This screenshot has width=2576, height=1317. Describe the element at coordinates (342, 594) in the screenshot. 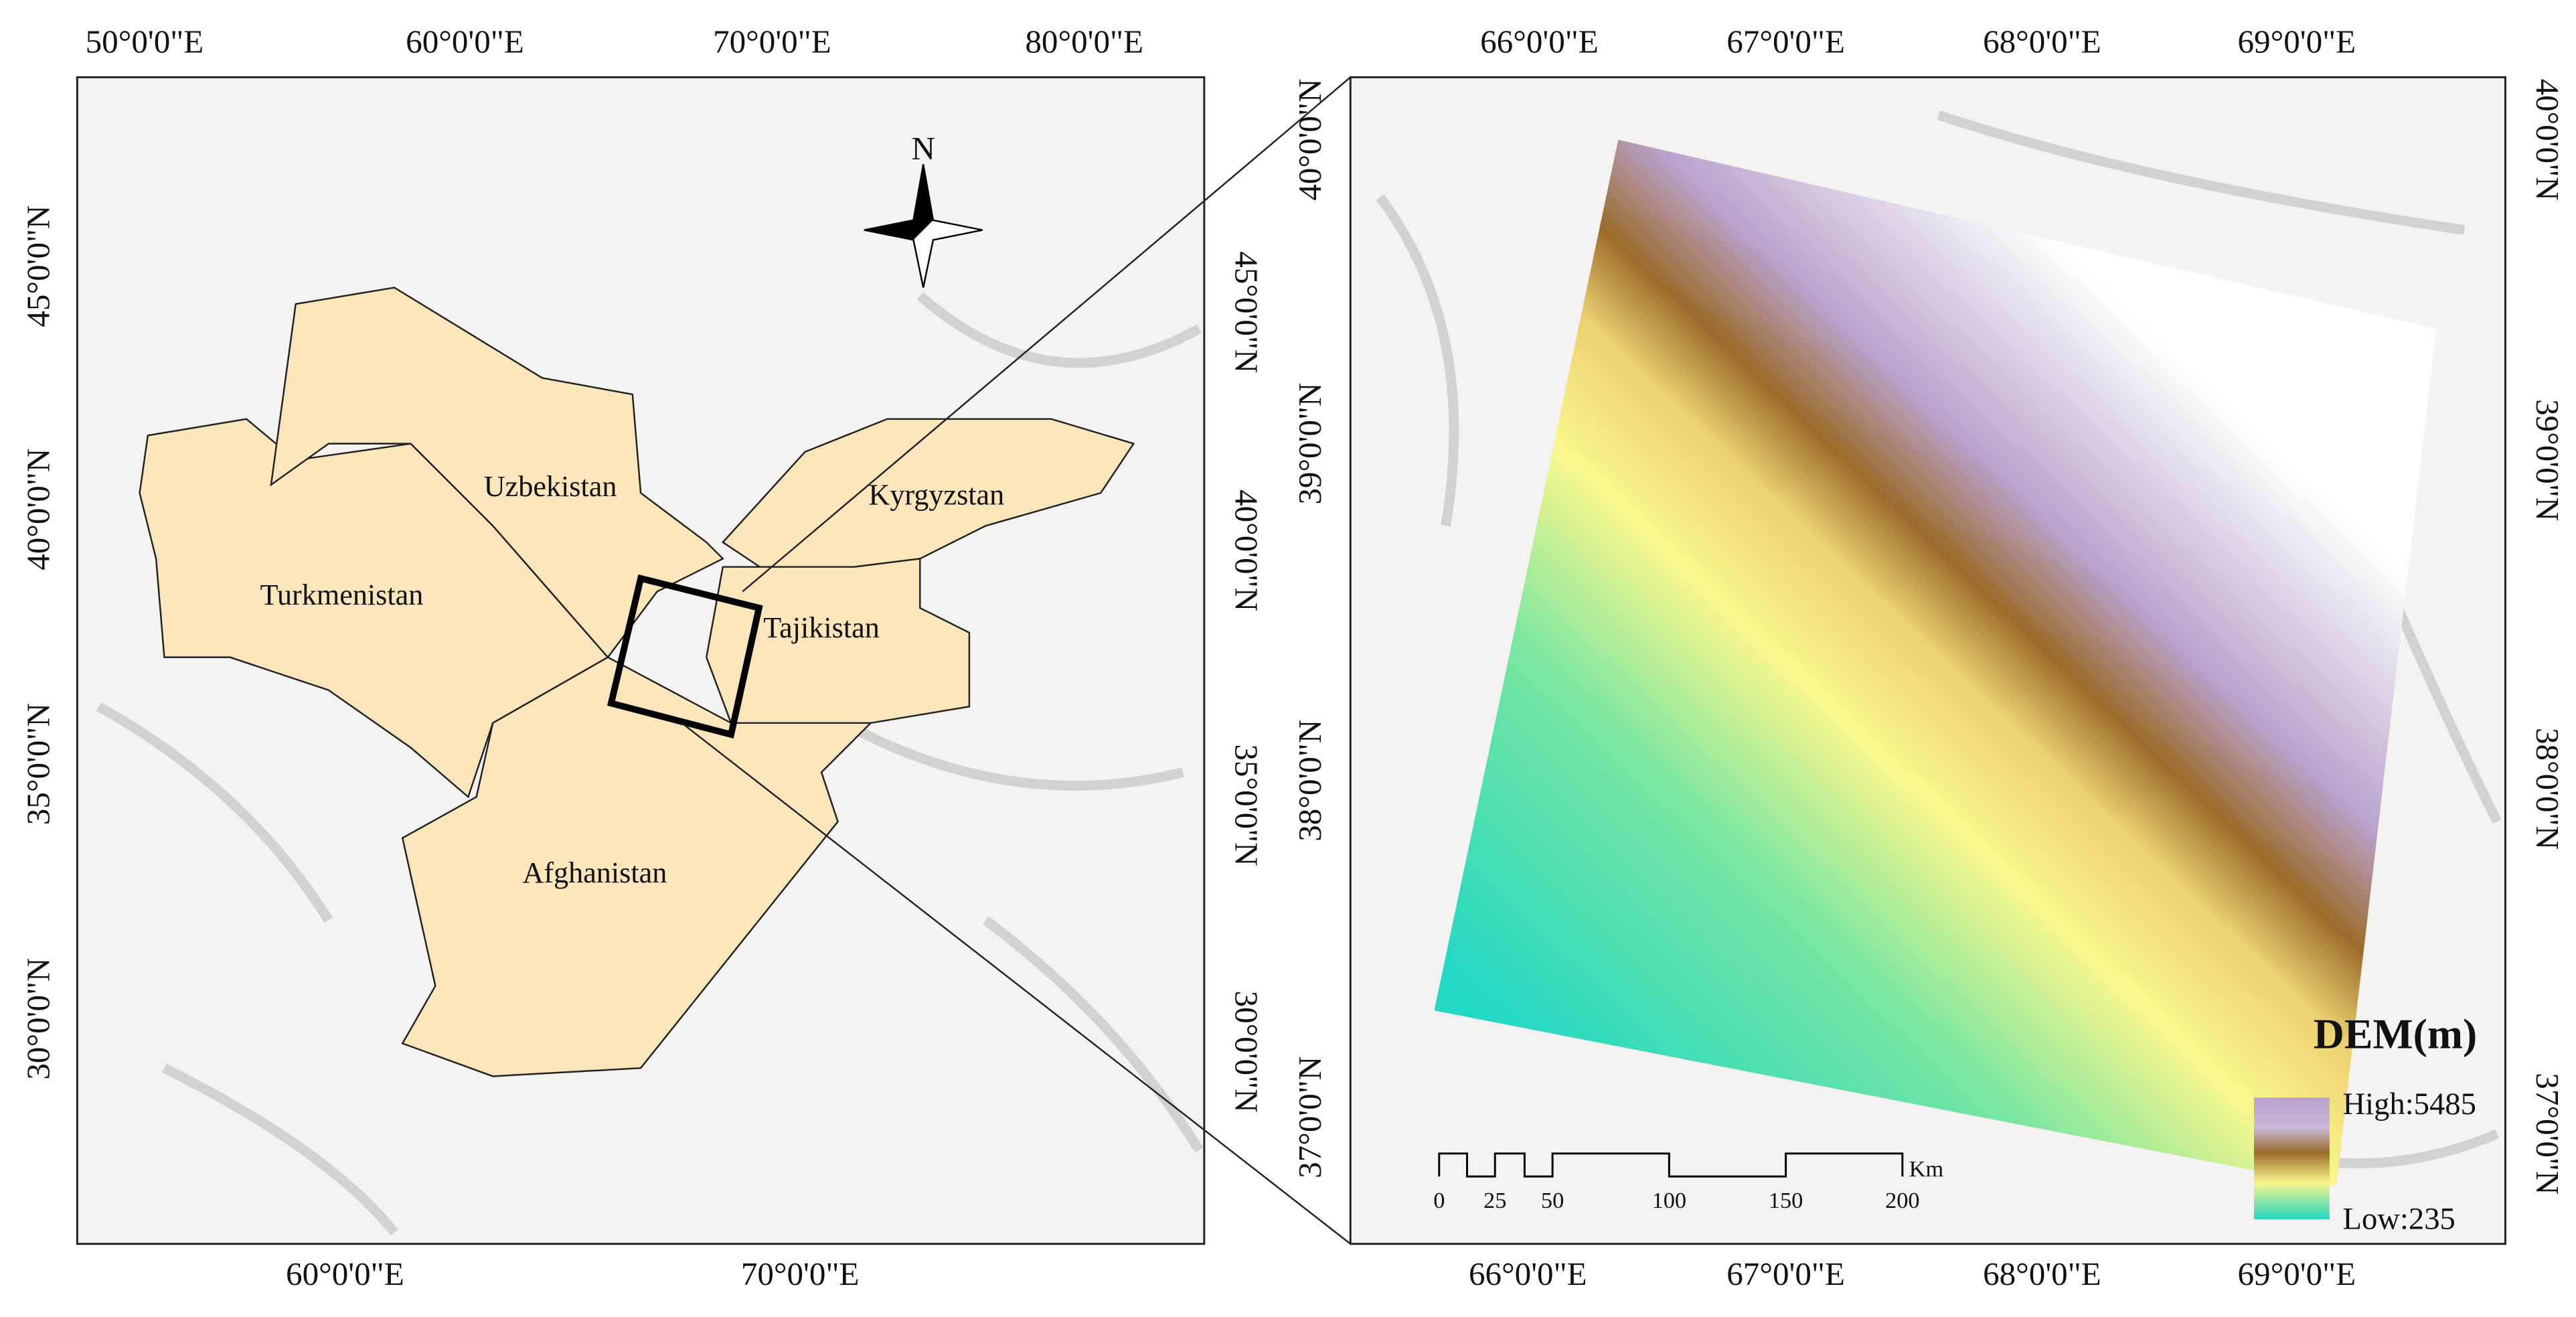

I see `country-label: Turkmenistan` at that location.